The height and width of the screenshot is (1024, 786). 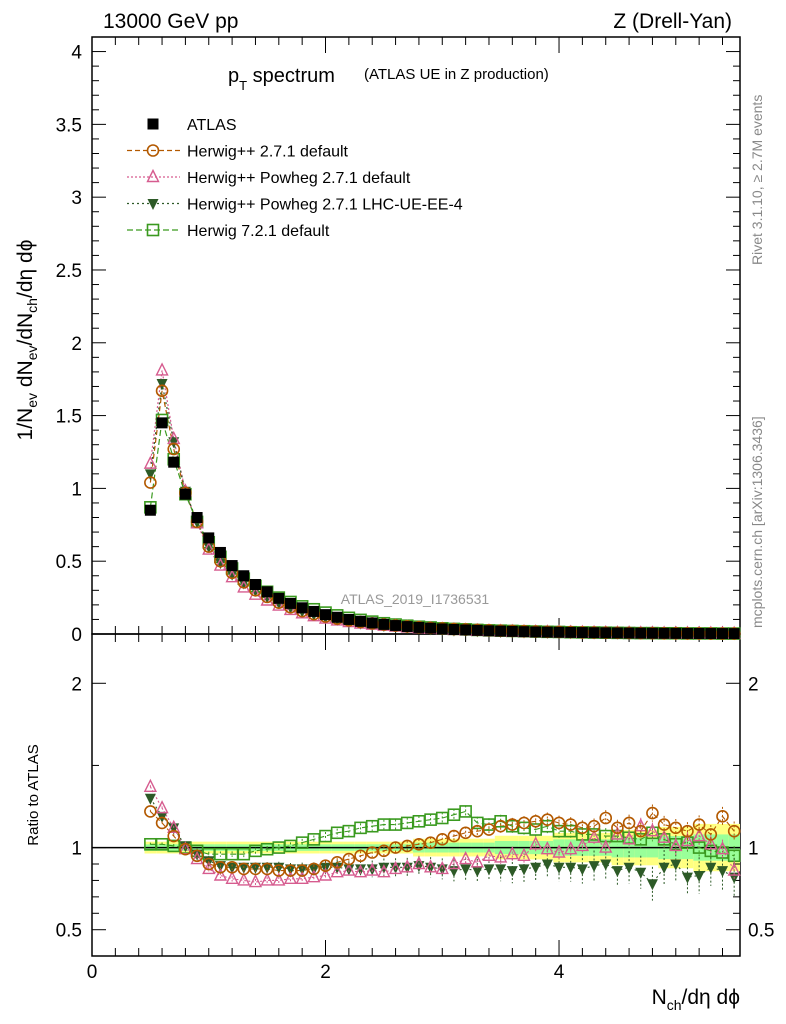 What do you see at coordinates (325, 205) in the screenshot?
I see `legend-label: Herwig++ Powheg 2.7.1 LHC-UE-EE-4` at bounding box center [325, 205].